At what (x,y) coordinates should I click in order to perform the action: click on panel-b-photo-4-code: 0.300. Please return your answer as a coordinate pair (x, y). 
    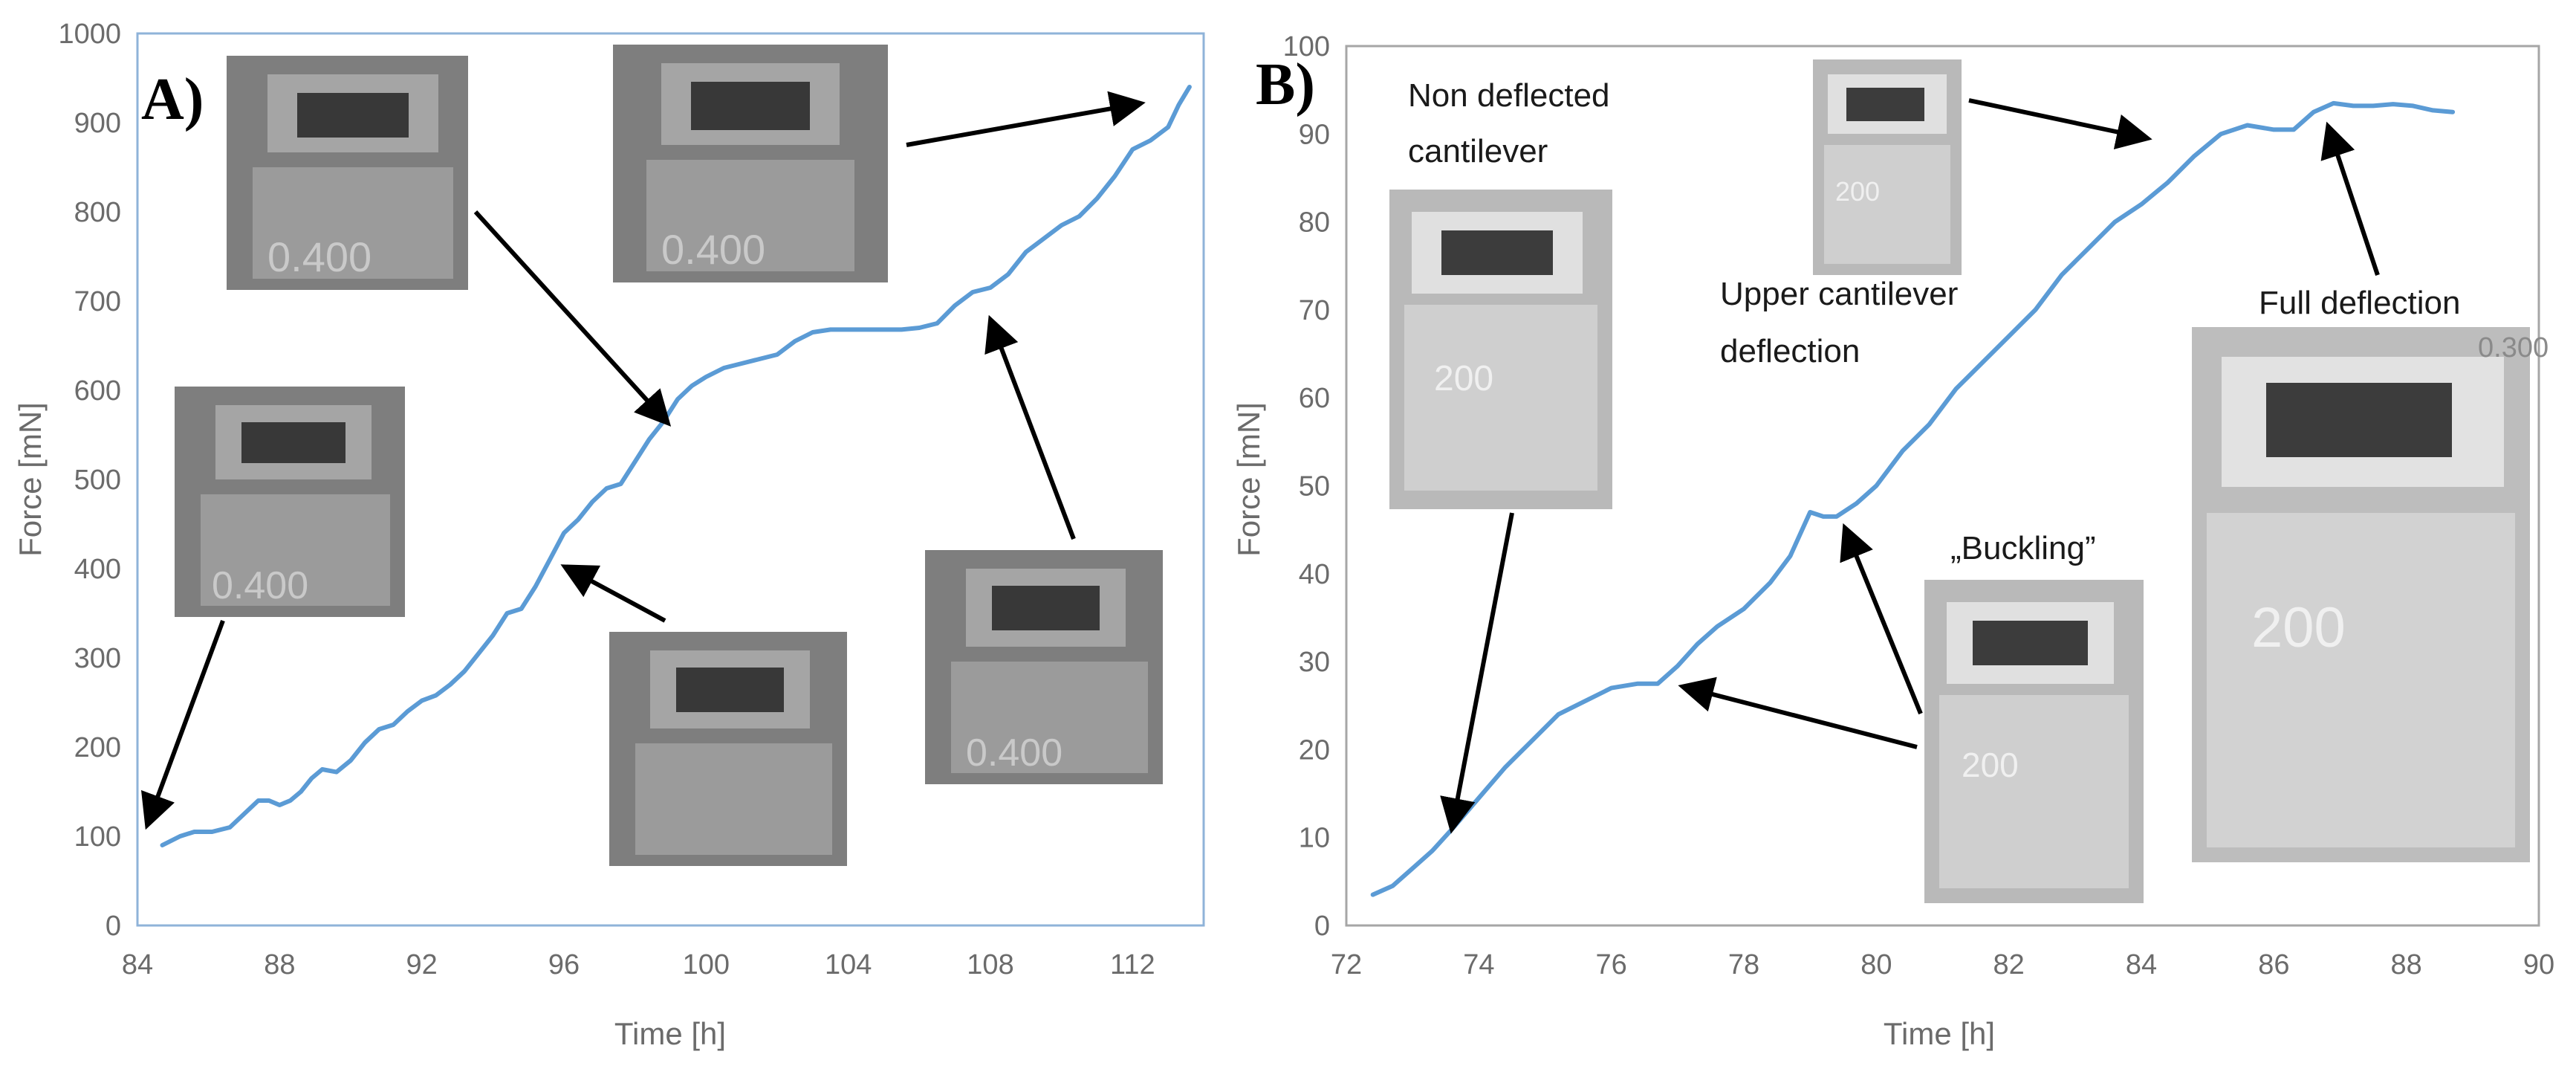
    Looking at the image, I should click on (2513, 348).